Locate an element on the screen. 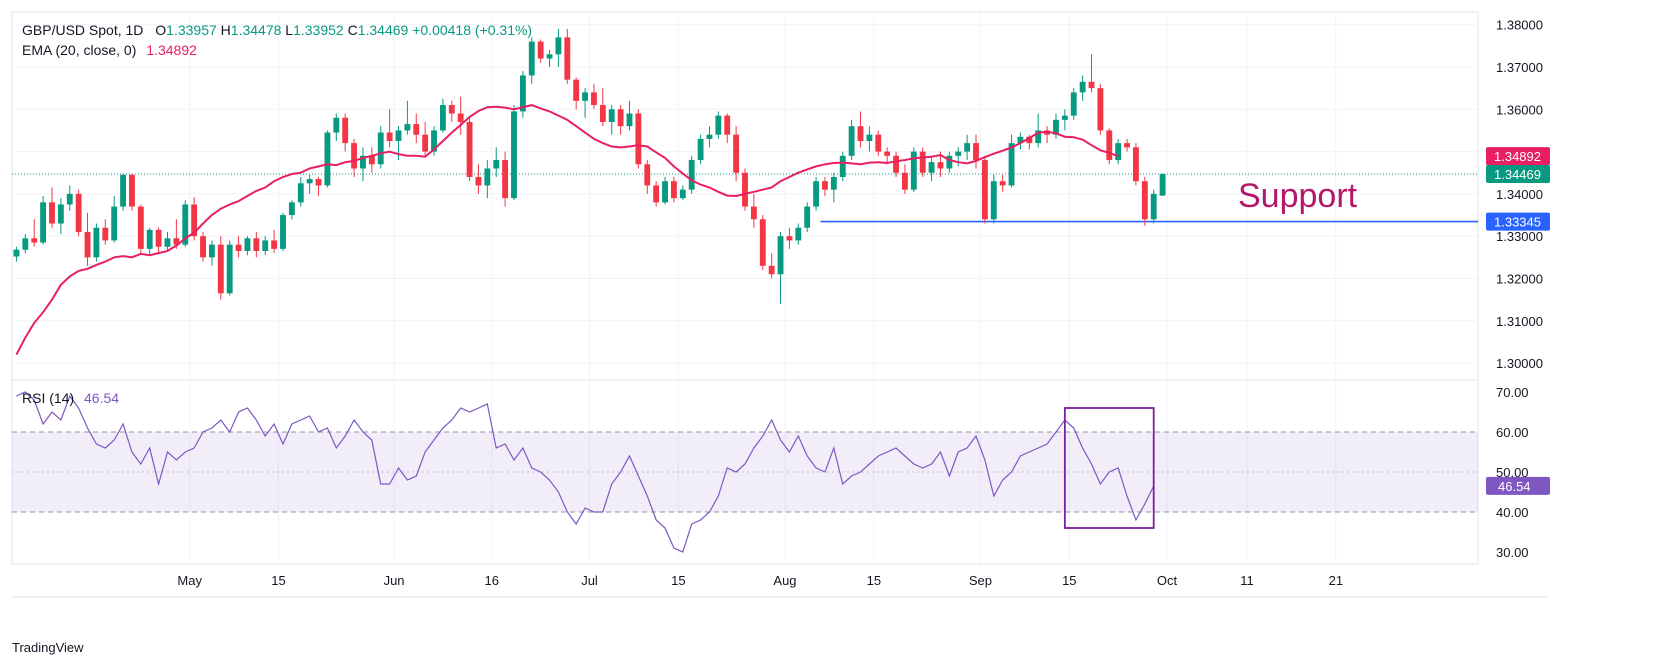  rsi-tick-label: 30.00 is located at coordinates (1512, 552).